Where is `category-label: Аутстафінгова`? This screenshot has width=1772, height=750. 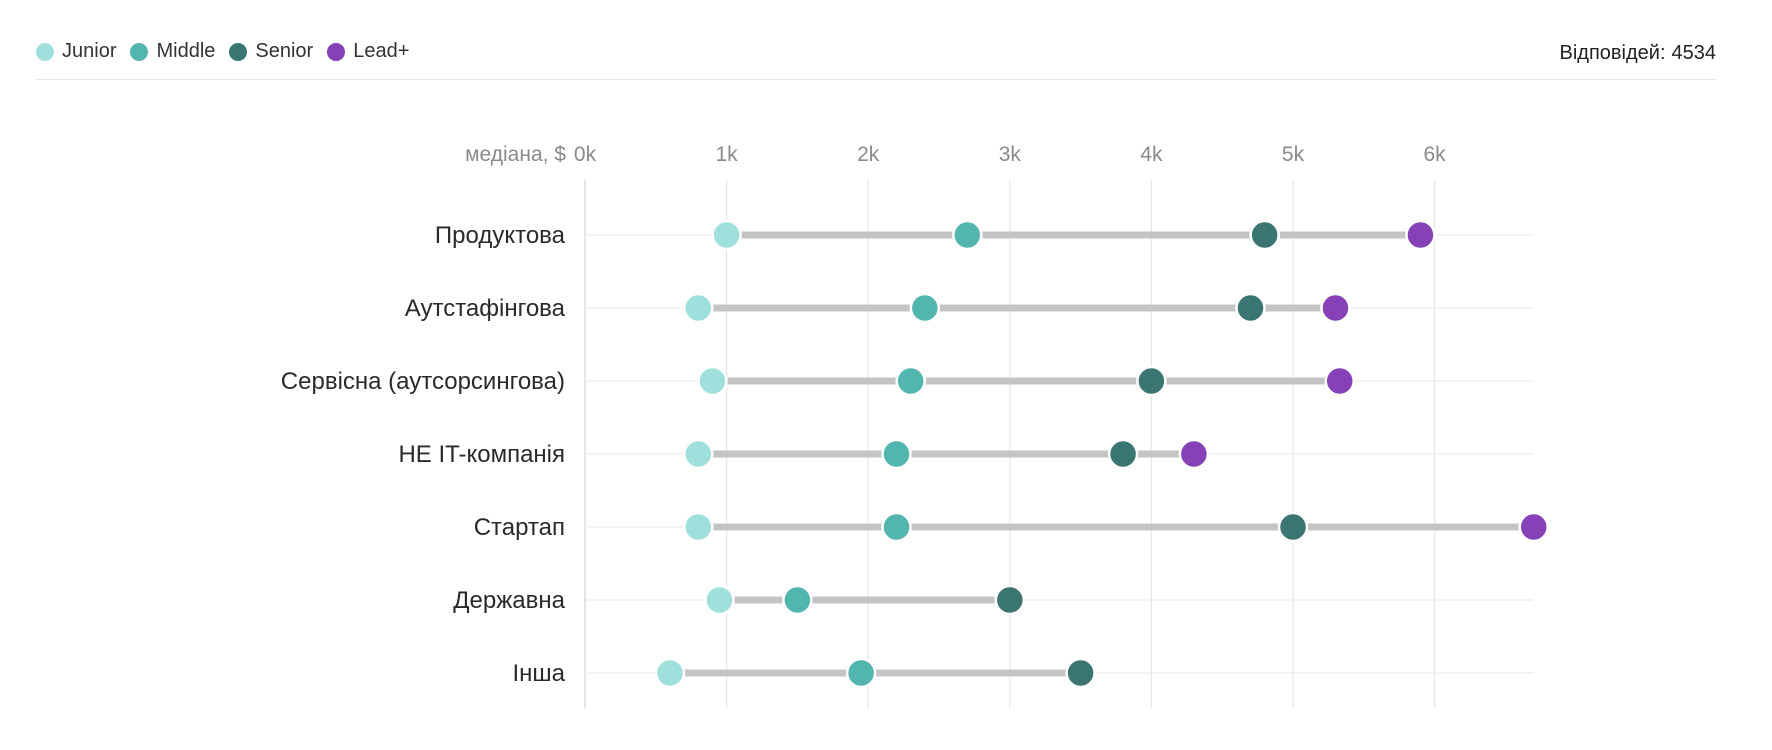
category-label: Аутстафінгова is located at coordinates (485, 308).